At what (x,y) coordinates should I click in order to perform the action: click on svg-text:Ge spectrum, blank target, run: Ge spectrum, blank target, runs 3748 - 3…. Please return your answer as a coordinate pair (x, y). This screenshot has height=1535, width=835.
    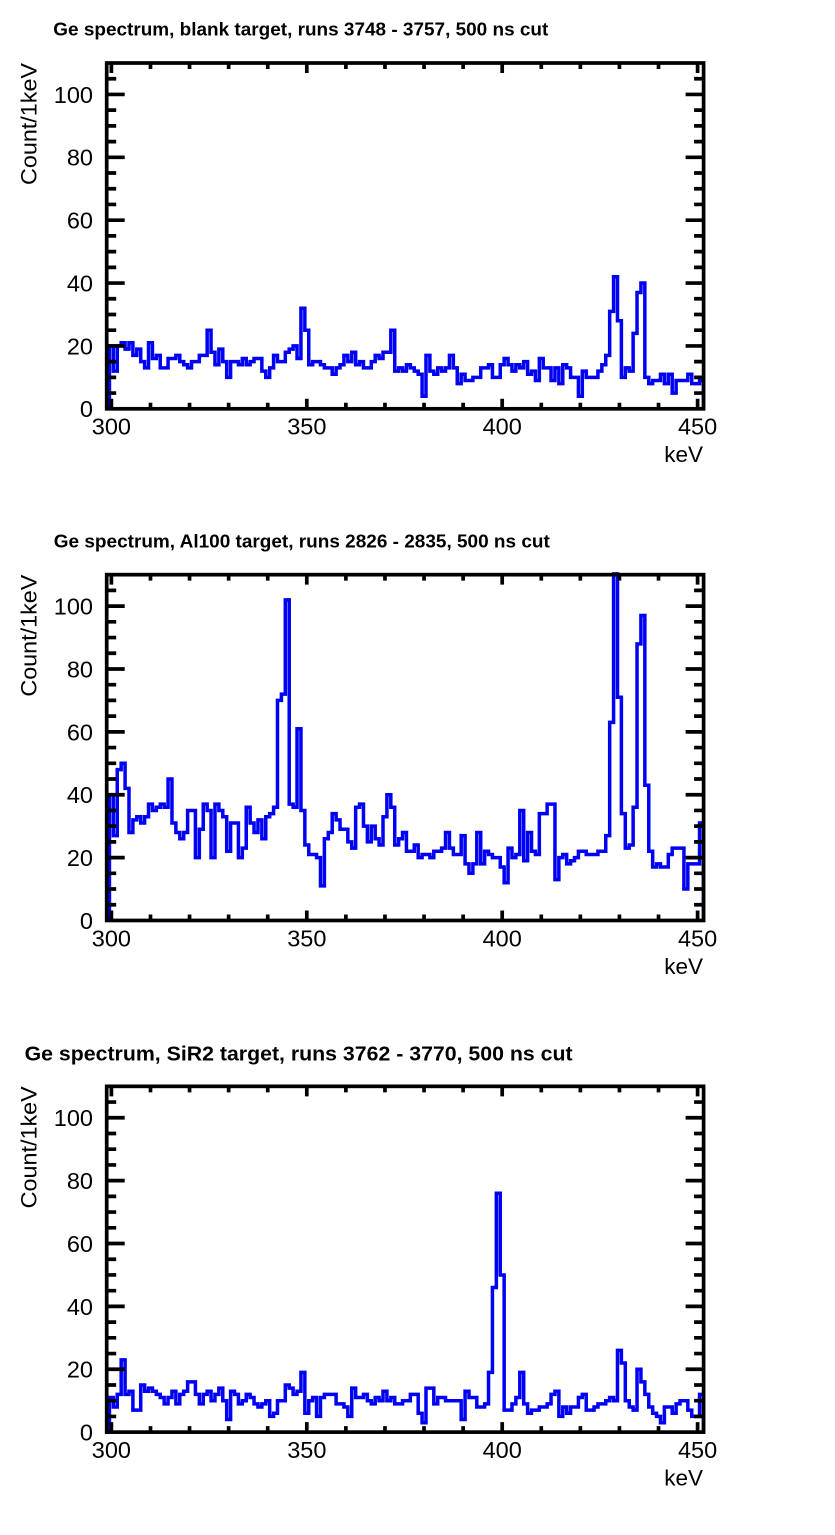
    Looking at the image, I should click on (300, 30).